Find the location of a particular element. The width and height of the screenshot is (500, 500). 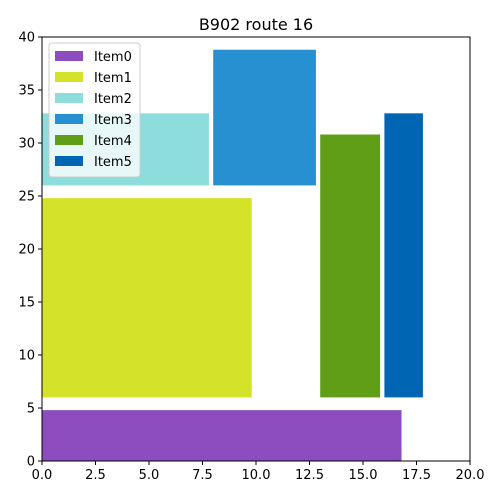

x-tick-label: 20.0 is located at coordinates (470, 475).